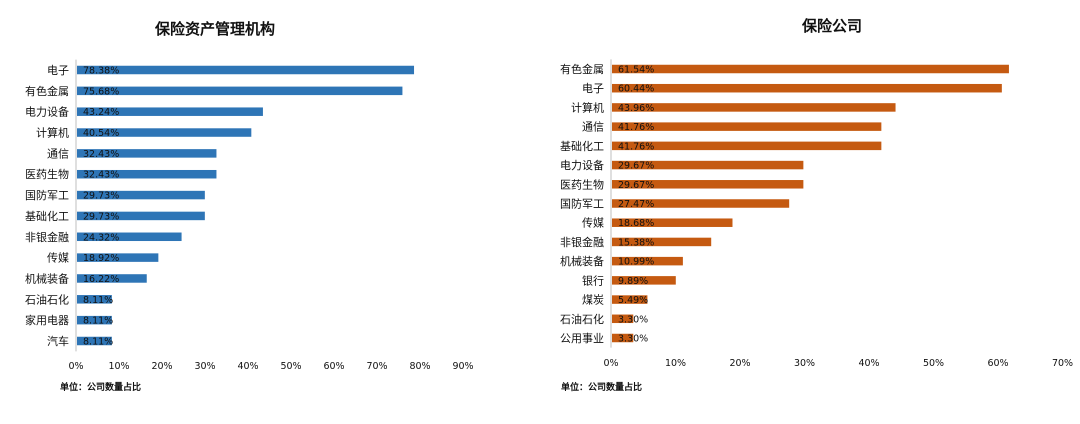 The height and width of the screenshot is (424, 1080). What do you see at coordinates (601, 387) in the screenshot?
I see `chart2-unit-note: 单位：公司数量占比` at bounding box center [601, 387].